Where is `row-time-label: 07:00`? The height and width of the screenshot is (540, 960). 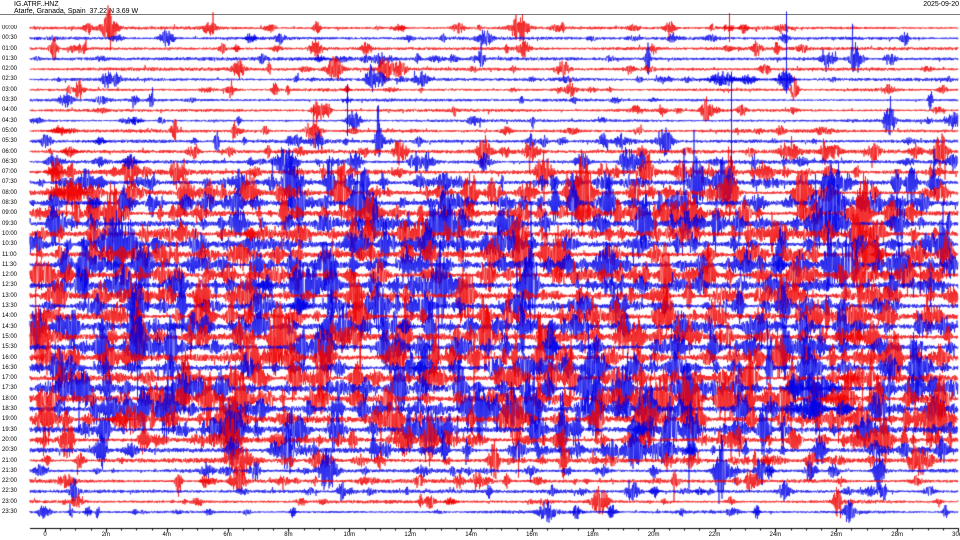
row-time-label: 07:00 is located at coordinates (10, 172).